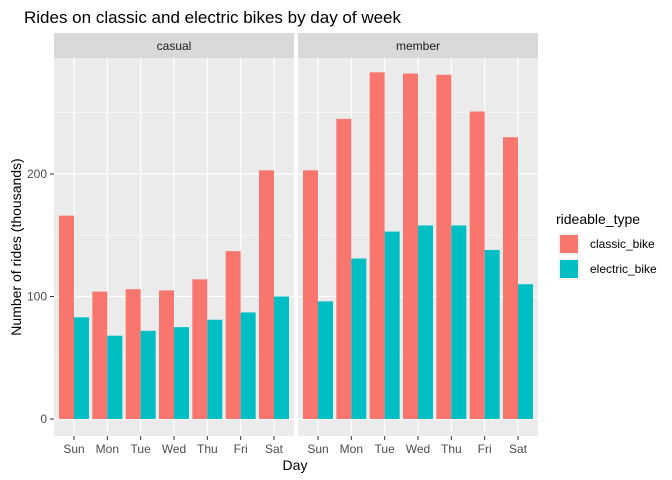 This screenshot has height=480, width=672. Describe the element at coordinates (200, 349) in the screenshot. I see `bar-casual-classic_bike-Thu` at that location.